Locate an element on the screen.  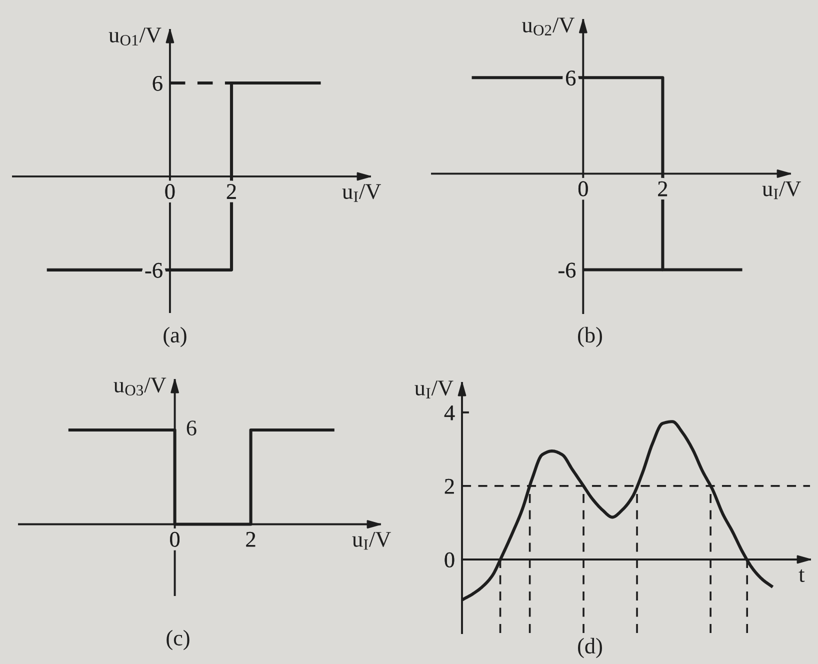
x-axis-title: t is located at coordinates (801, 575).